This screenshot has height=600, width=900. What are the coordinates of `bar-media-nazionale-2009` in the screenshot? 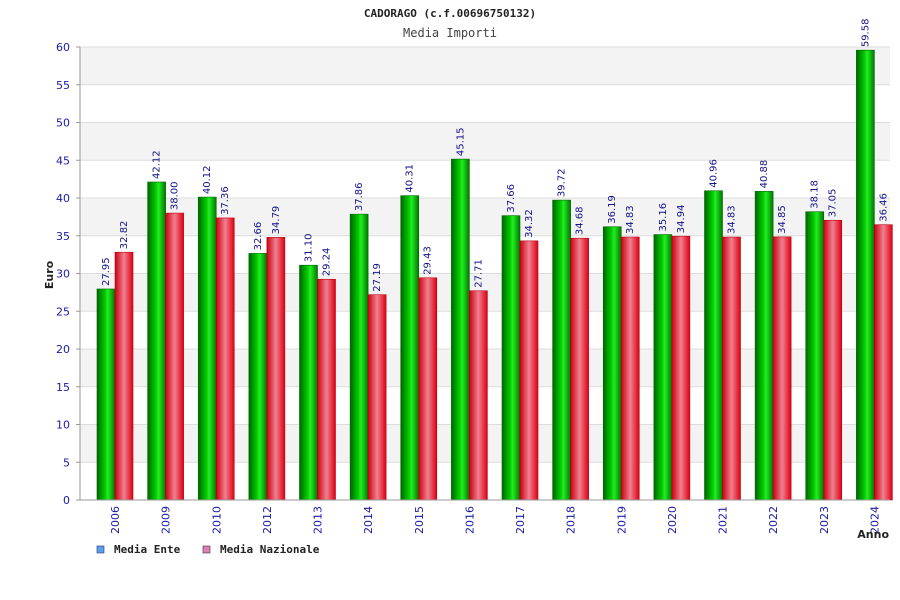 It's located at (174, 356).